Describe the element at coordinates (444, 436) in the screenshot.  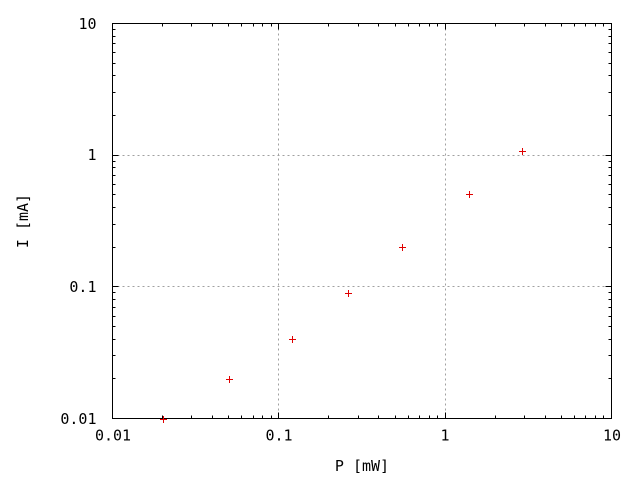
I see `x-tick-label: 1` at that location.